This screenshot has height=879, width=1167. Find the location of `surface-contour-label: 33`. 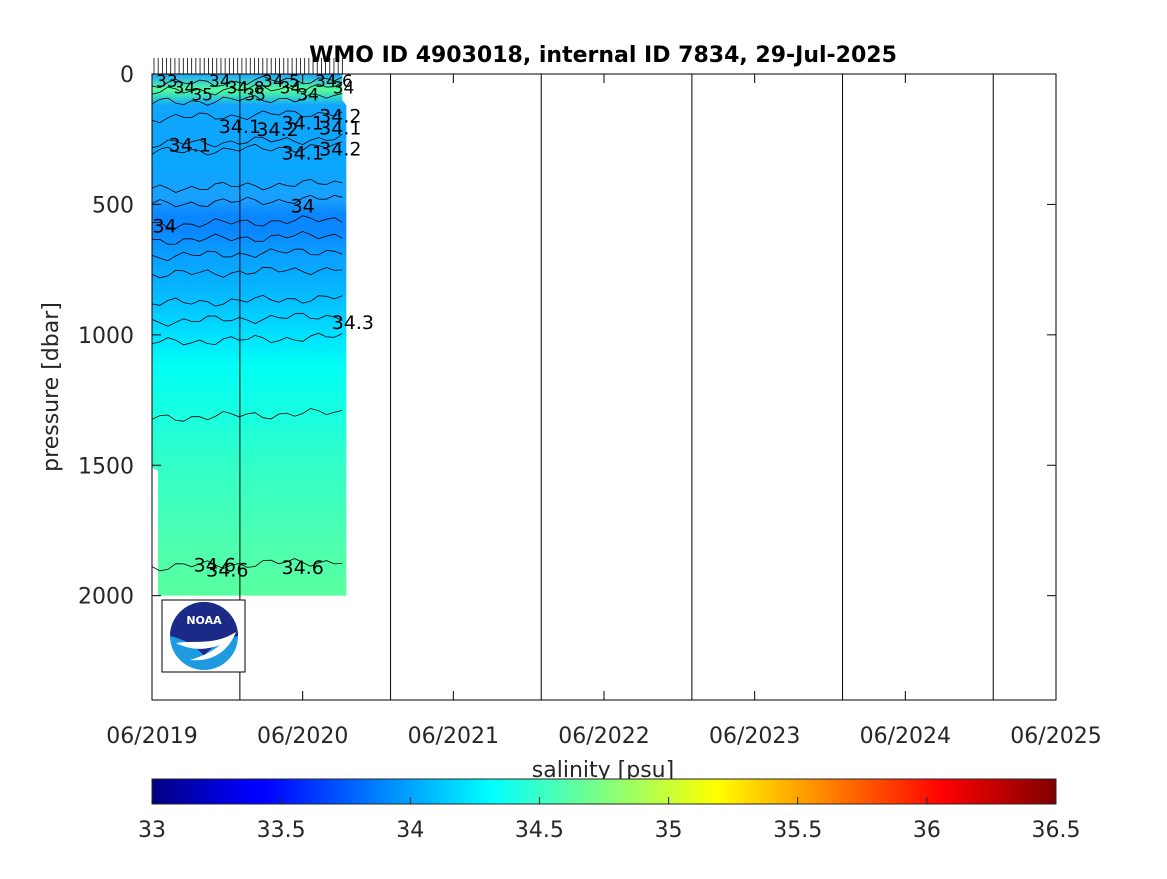

surface-contour-label: 33 is located at coordinates (167, 82).